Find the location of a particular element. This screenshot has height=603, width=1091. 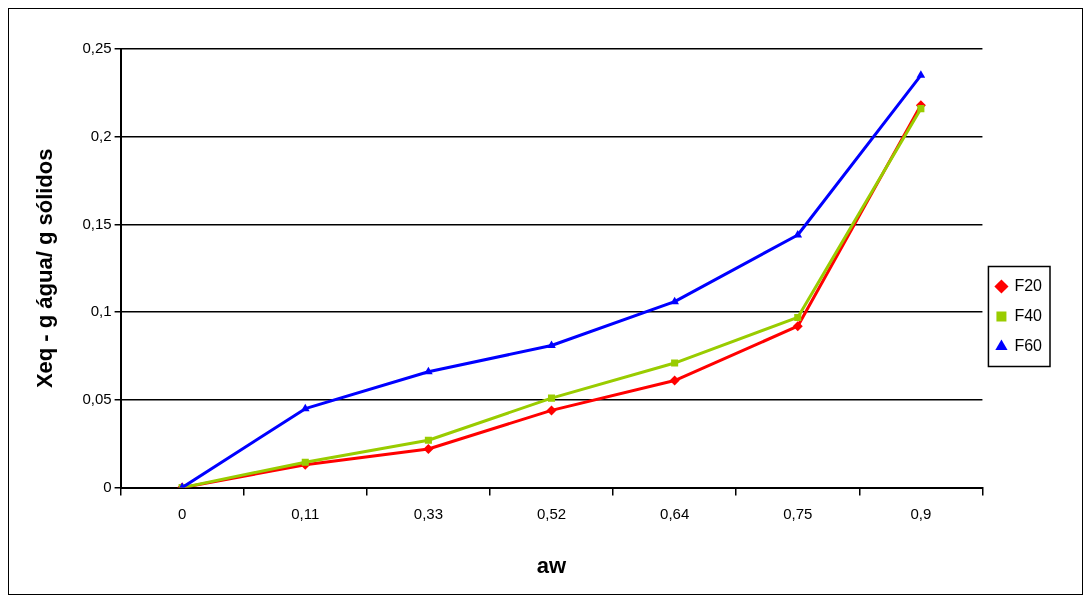

y-tick-label: 0,2 is located at coordinates (101, 135).